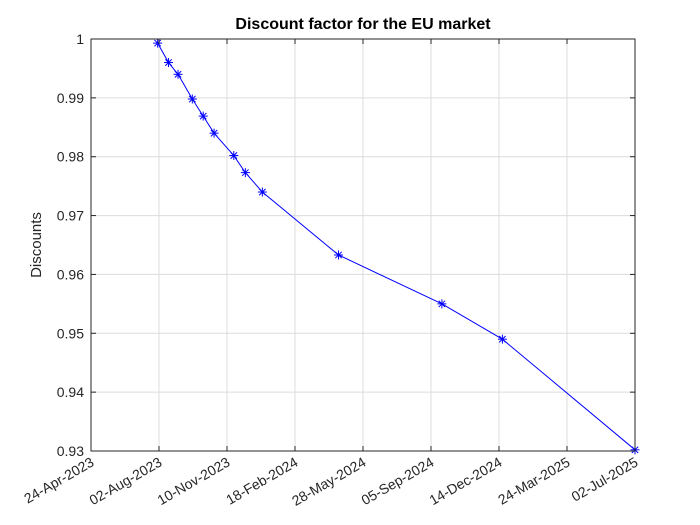  Describe the element at coordinates (70, 157) in the screenshot. I see `y-tick-label: 0.98` at that location.